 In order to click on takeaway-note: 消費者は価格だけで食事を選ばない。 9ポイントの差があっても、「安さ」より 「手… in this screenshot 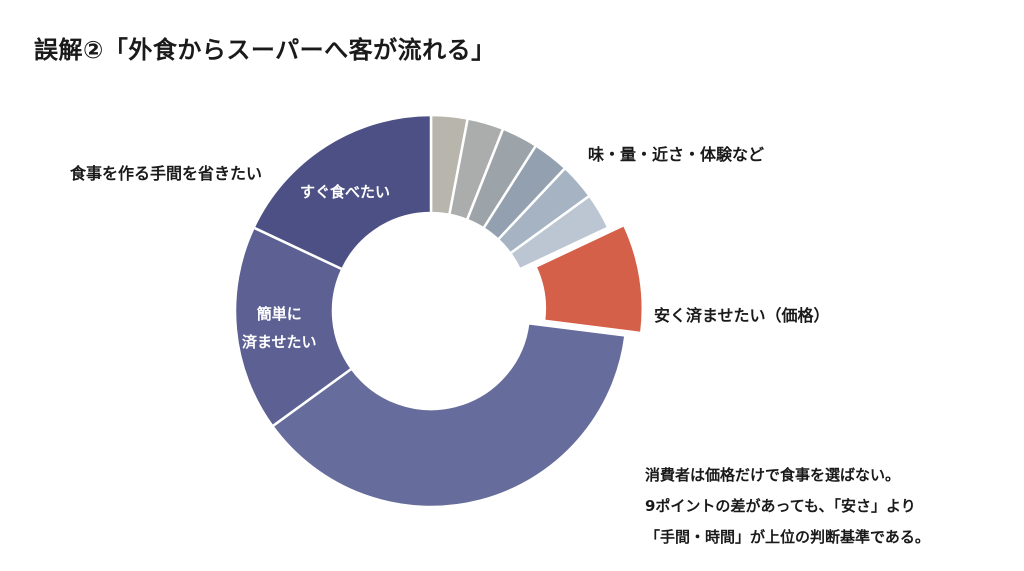, I will do `click(787, 506)`.